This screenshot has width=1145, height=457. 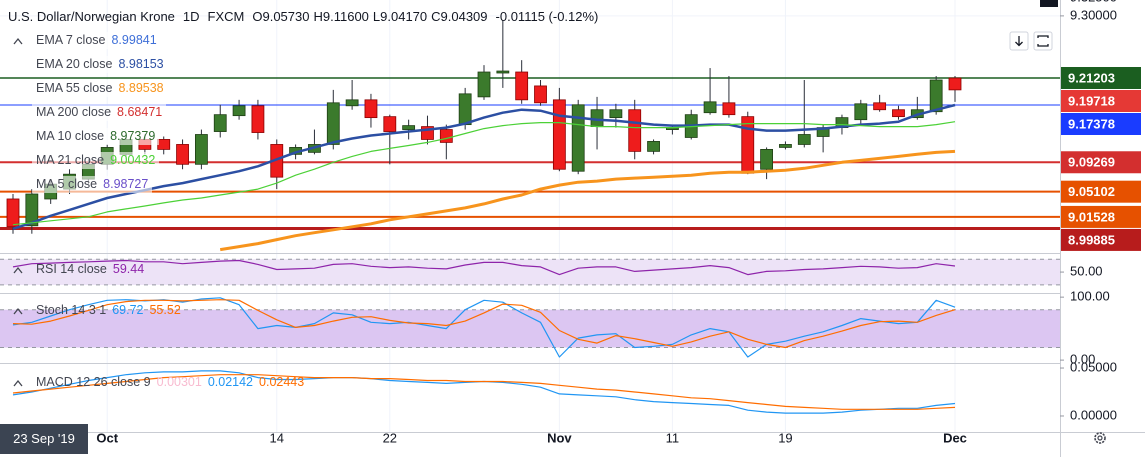 I want to click on y-tick-label: 0.00, so click(x=1082, y=359).